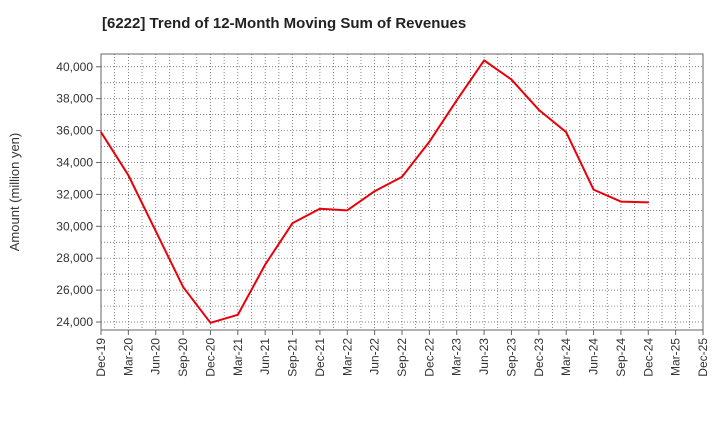  What do you see at coordinates (621, 357) in the screenshot?
I see `x-tick-label: Sep-24` at bounding box center [621, 357].